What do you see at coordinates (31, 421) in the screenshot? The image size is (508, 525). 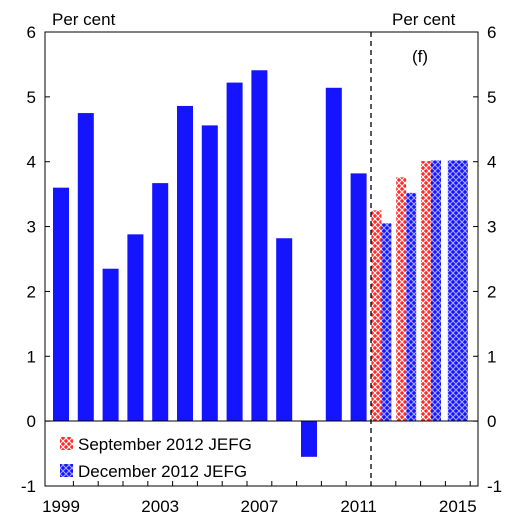 I see `ytick-label-left: 0` at bounding box center [31, 421].